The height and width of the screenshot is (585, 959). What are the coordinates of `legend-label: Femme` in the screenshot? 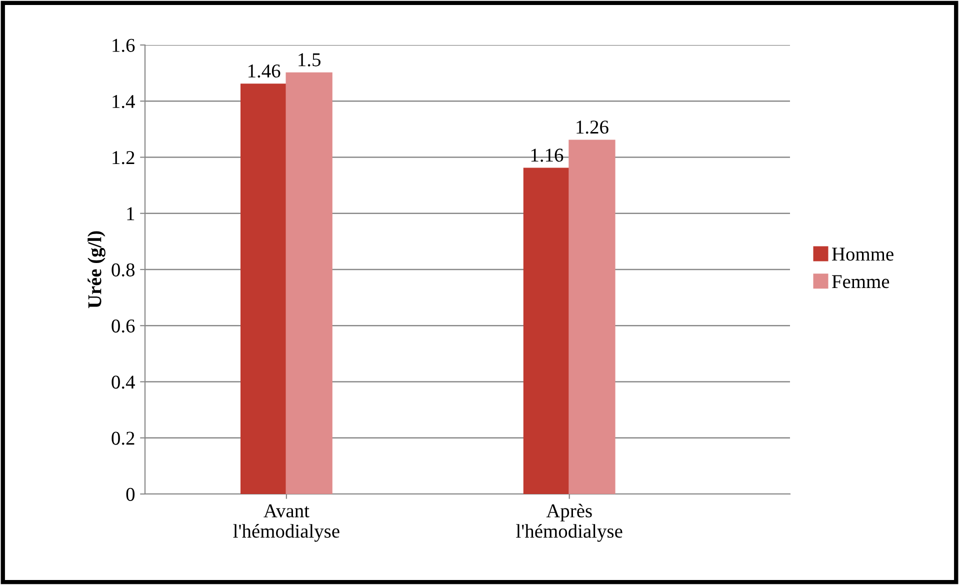 It's located at (861, 281).